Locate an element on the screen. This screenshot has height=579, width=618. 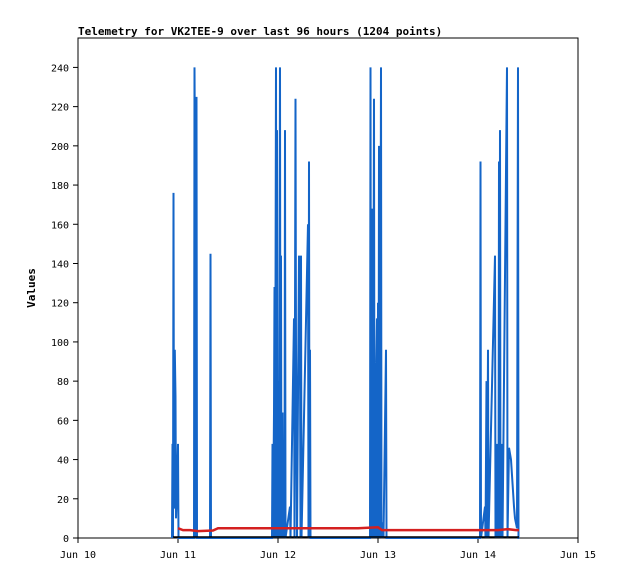
y-tick-label: 120 is located at coordinates (60, 304).